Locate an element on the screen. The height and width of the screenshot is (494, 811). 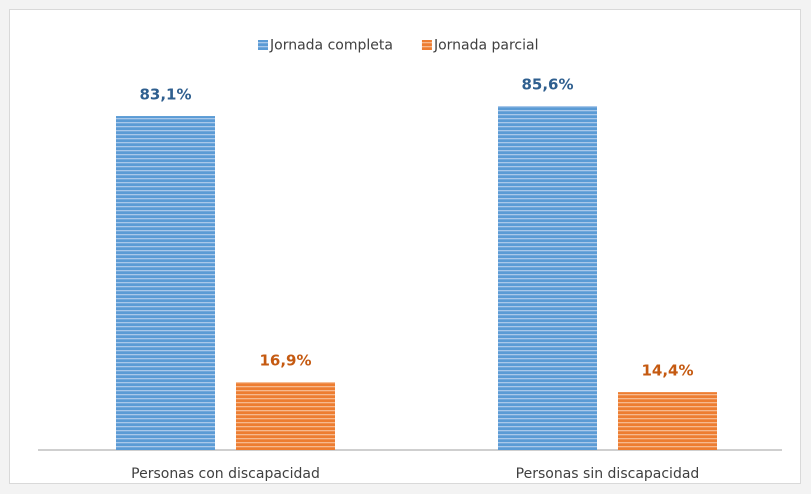
data-label: 14,4% is located at coordinates (667, 371).